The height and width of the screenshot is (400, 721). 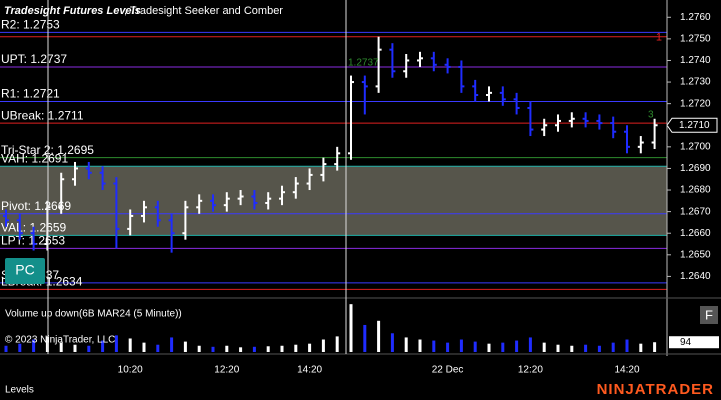 I want to click on level-label: R2: 1.2753, so click(x=30, y=25).